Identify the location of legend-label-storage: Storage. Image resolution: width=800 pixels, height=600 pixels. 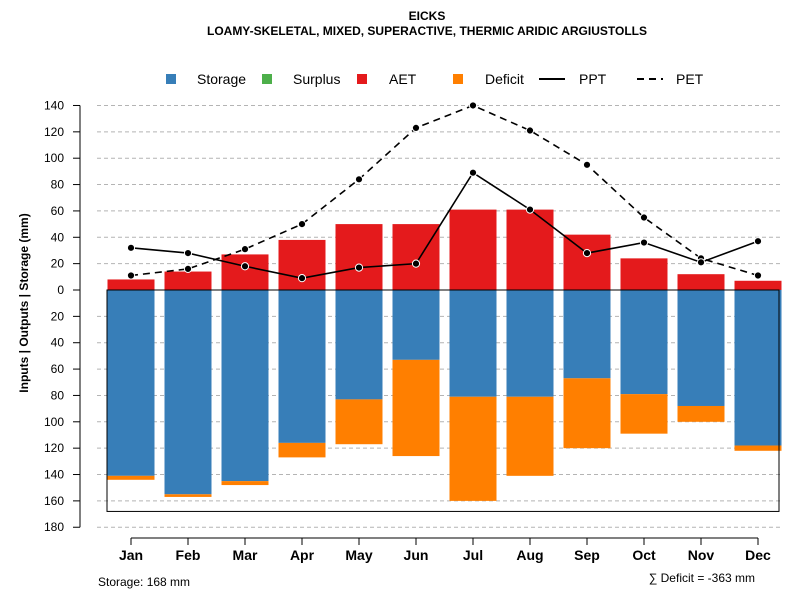
(221, 79).